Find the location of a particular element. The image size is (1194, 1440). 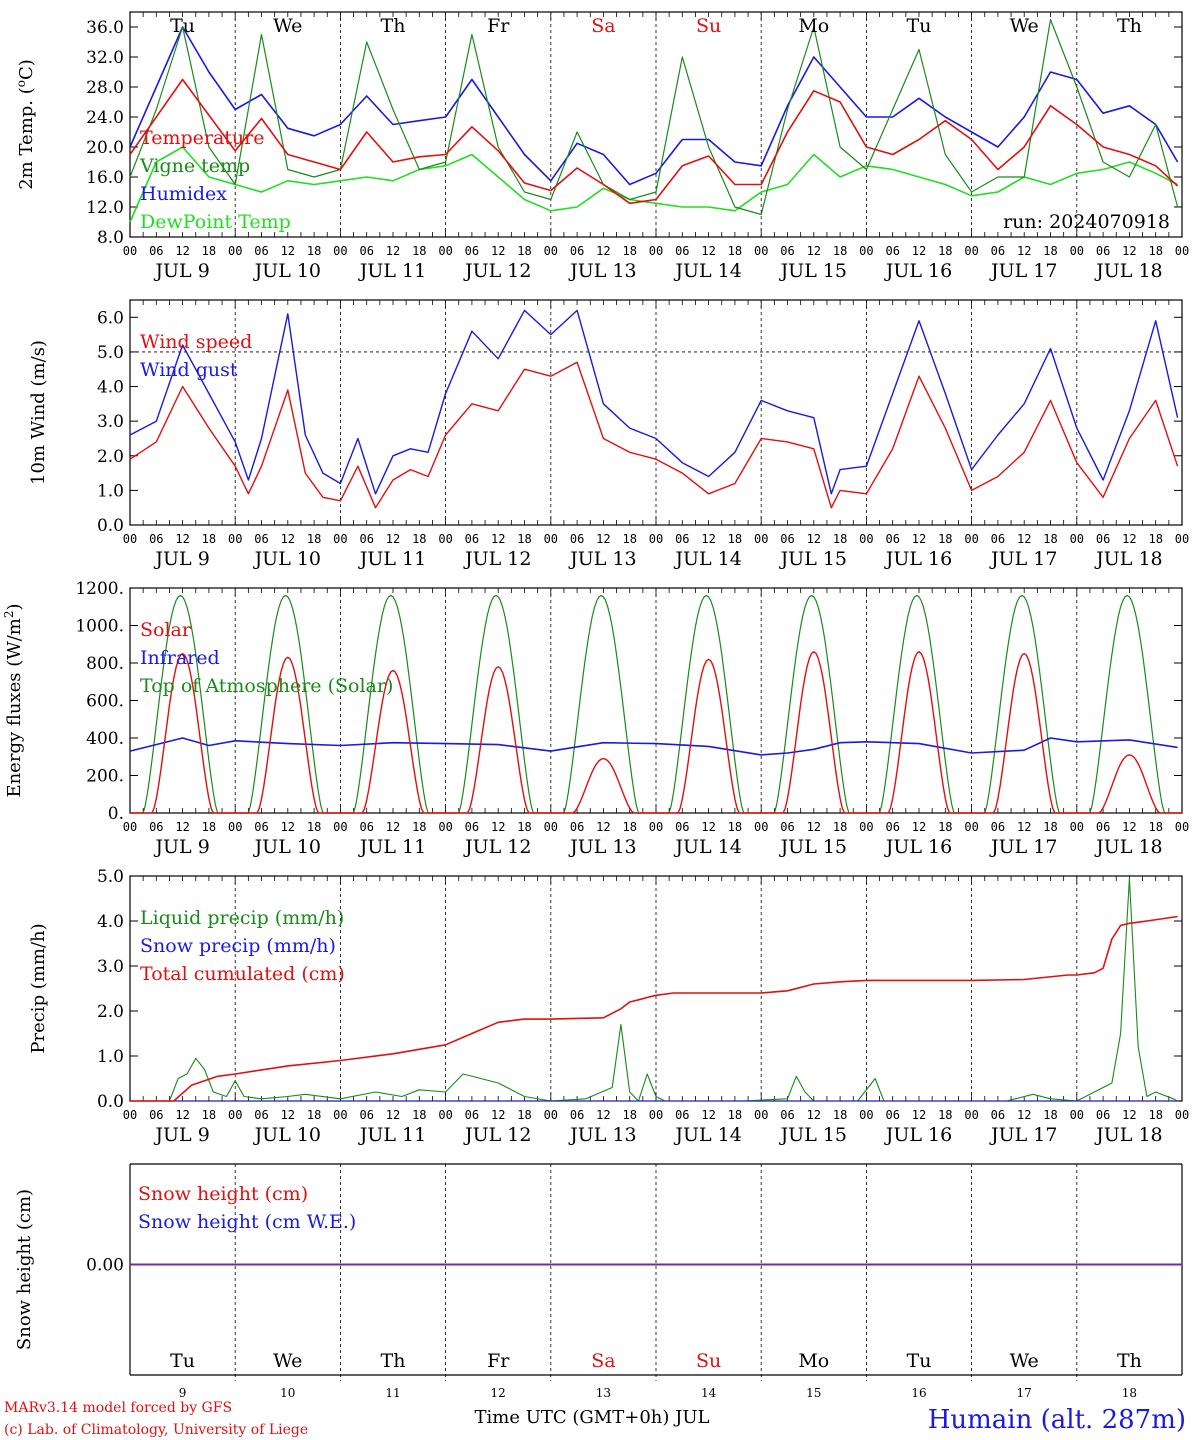

series-infrared is located at coordinates (653, 746).